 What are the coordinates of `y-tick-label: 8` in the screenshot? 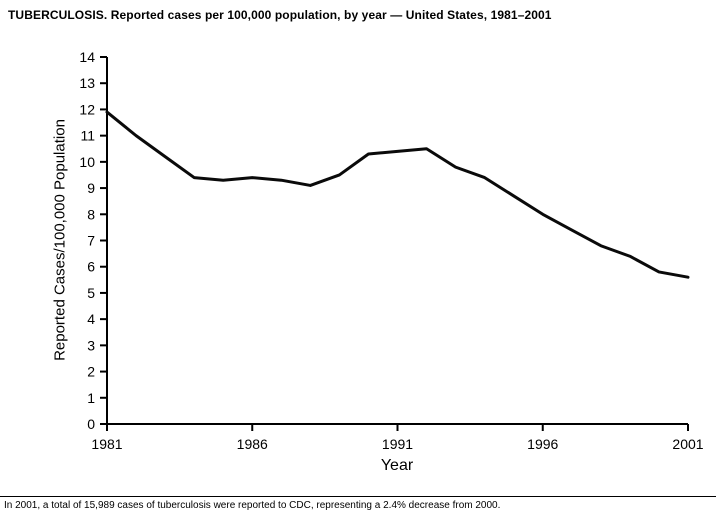 It's located at (91, 214).